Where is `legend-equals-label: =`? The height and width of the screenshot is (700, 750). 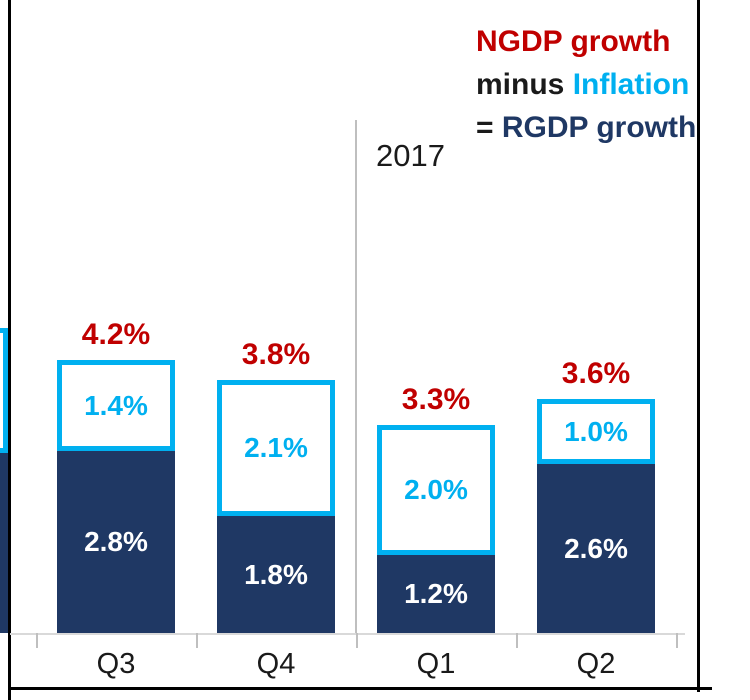 legend-equals-label: = is located at coordinates (489, 127).